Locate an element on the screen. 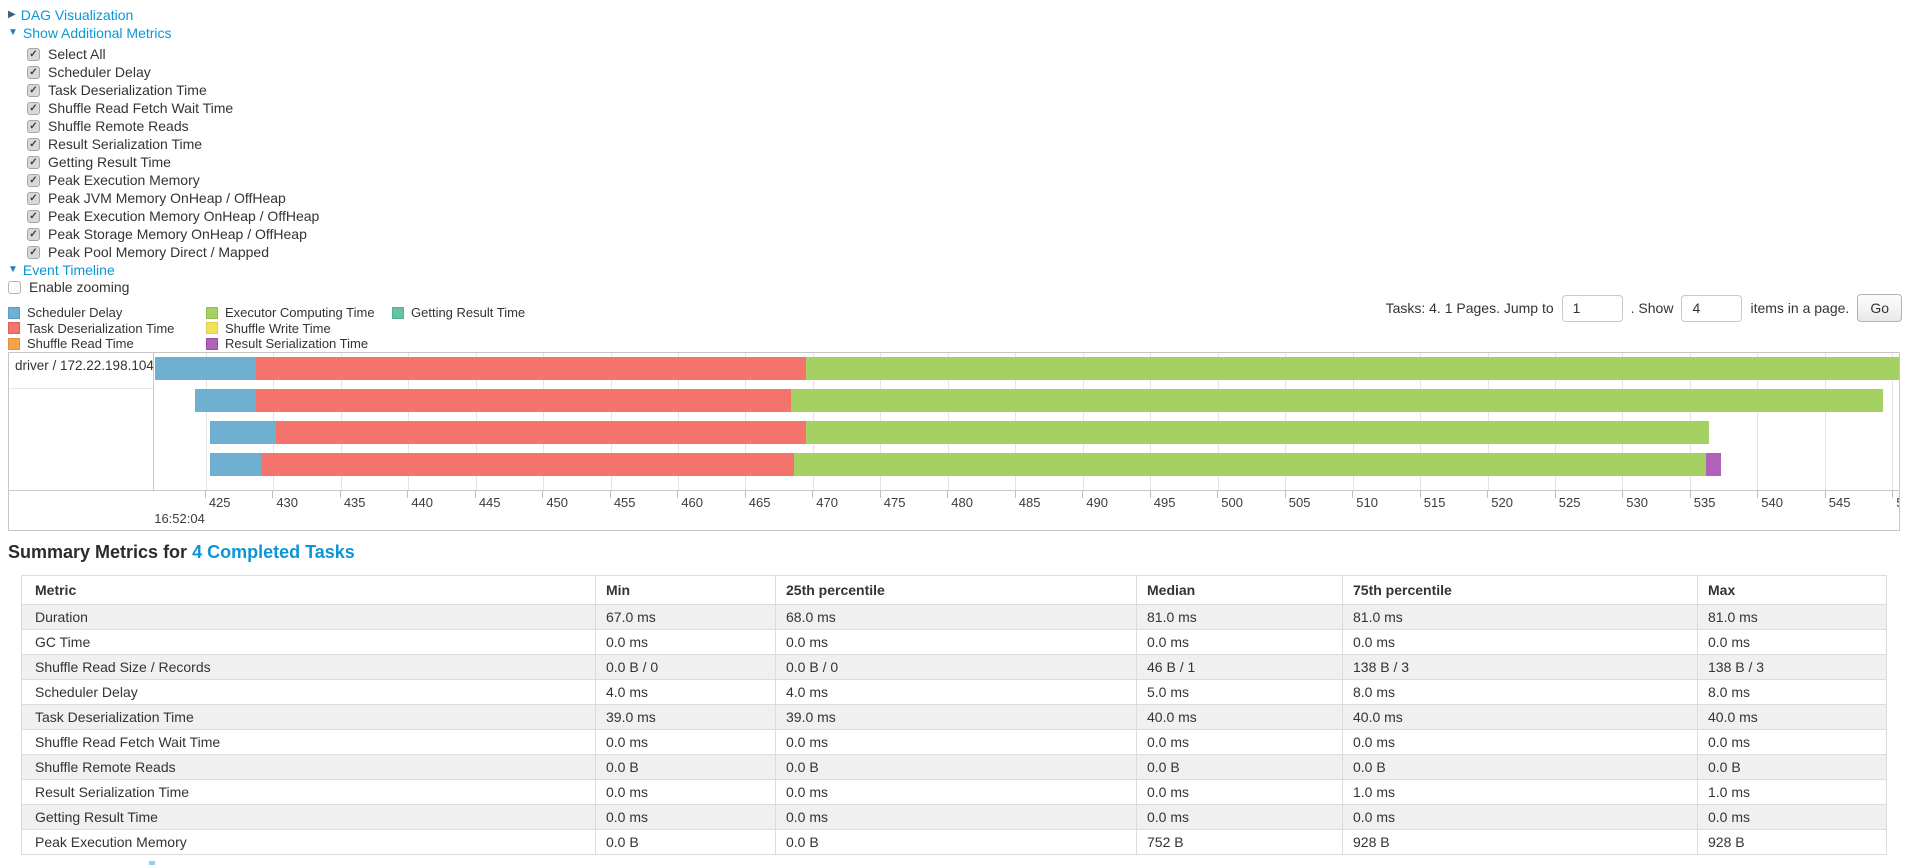 The height and width of the screenshot is (865, 1907). table-cell: 138 B / 3 is located at coordinates (1520, 667).